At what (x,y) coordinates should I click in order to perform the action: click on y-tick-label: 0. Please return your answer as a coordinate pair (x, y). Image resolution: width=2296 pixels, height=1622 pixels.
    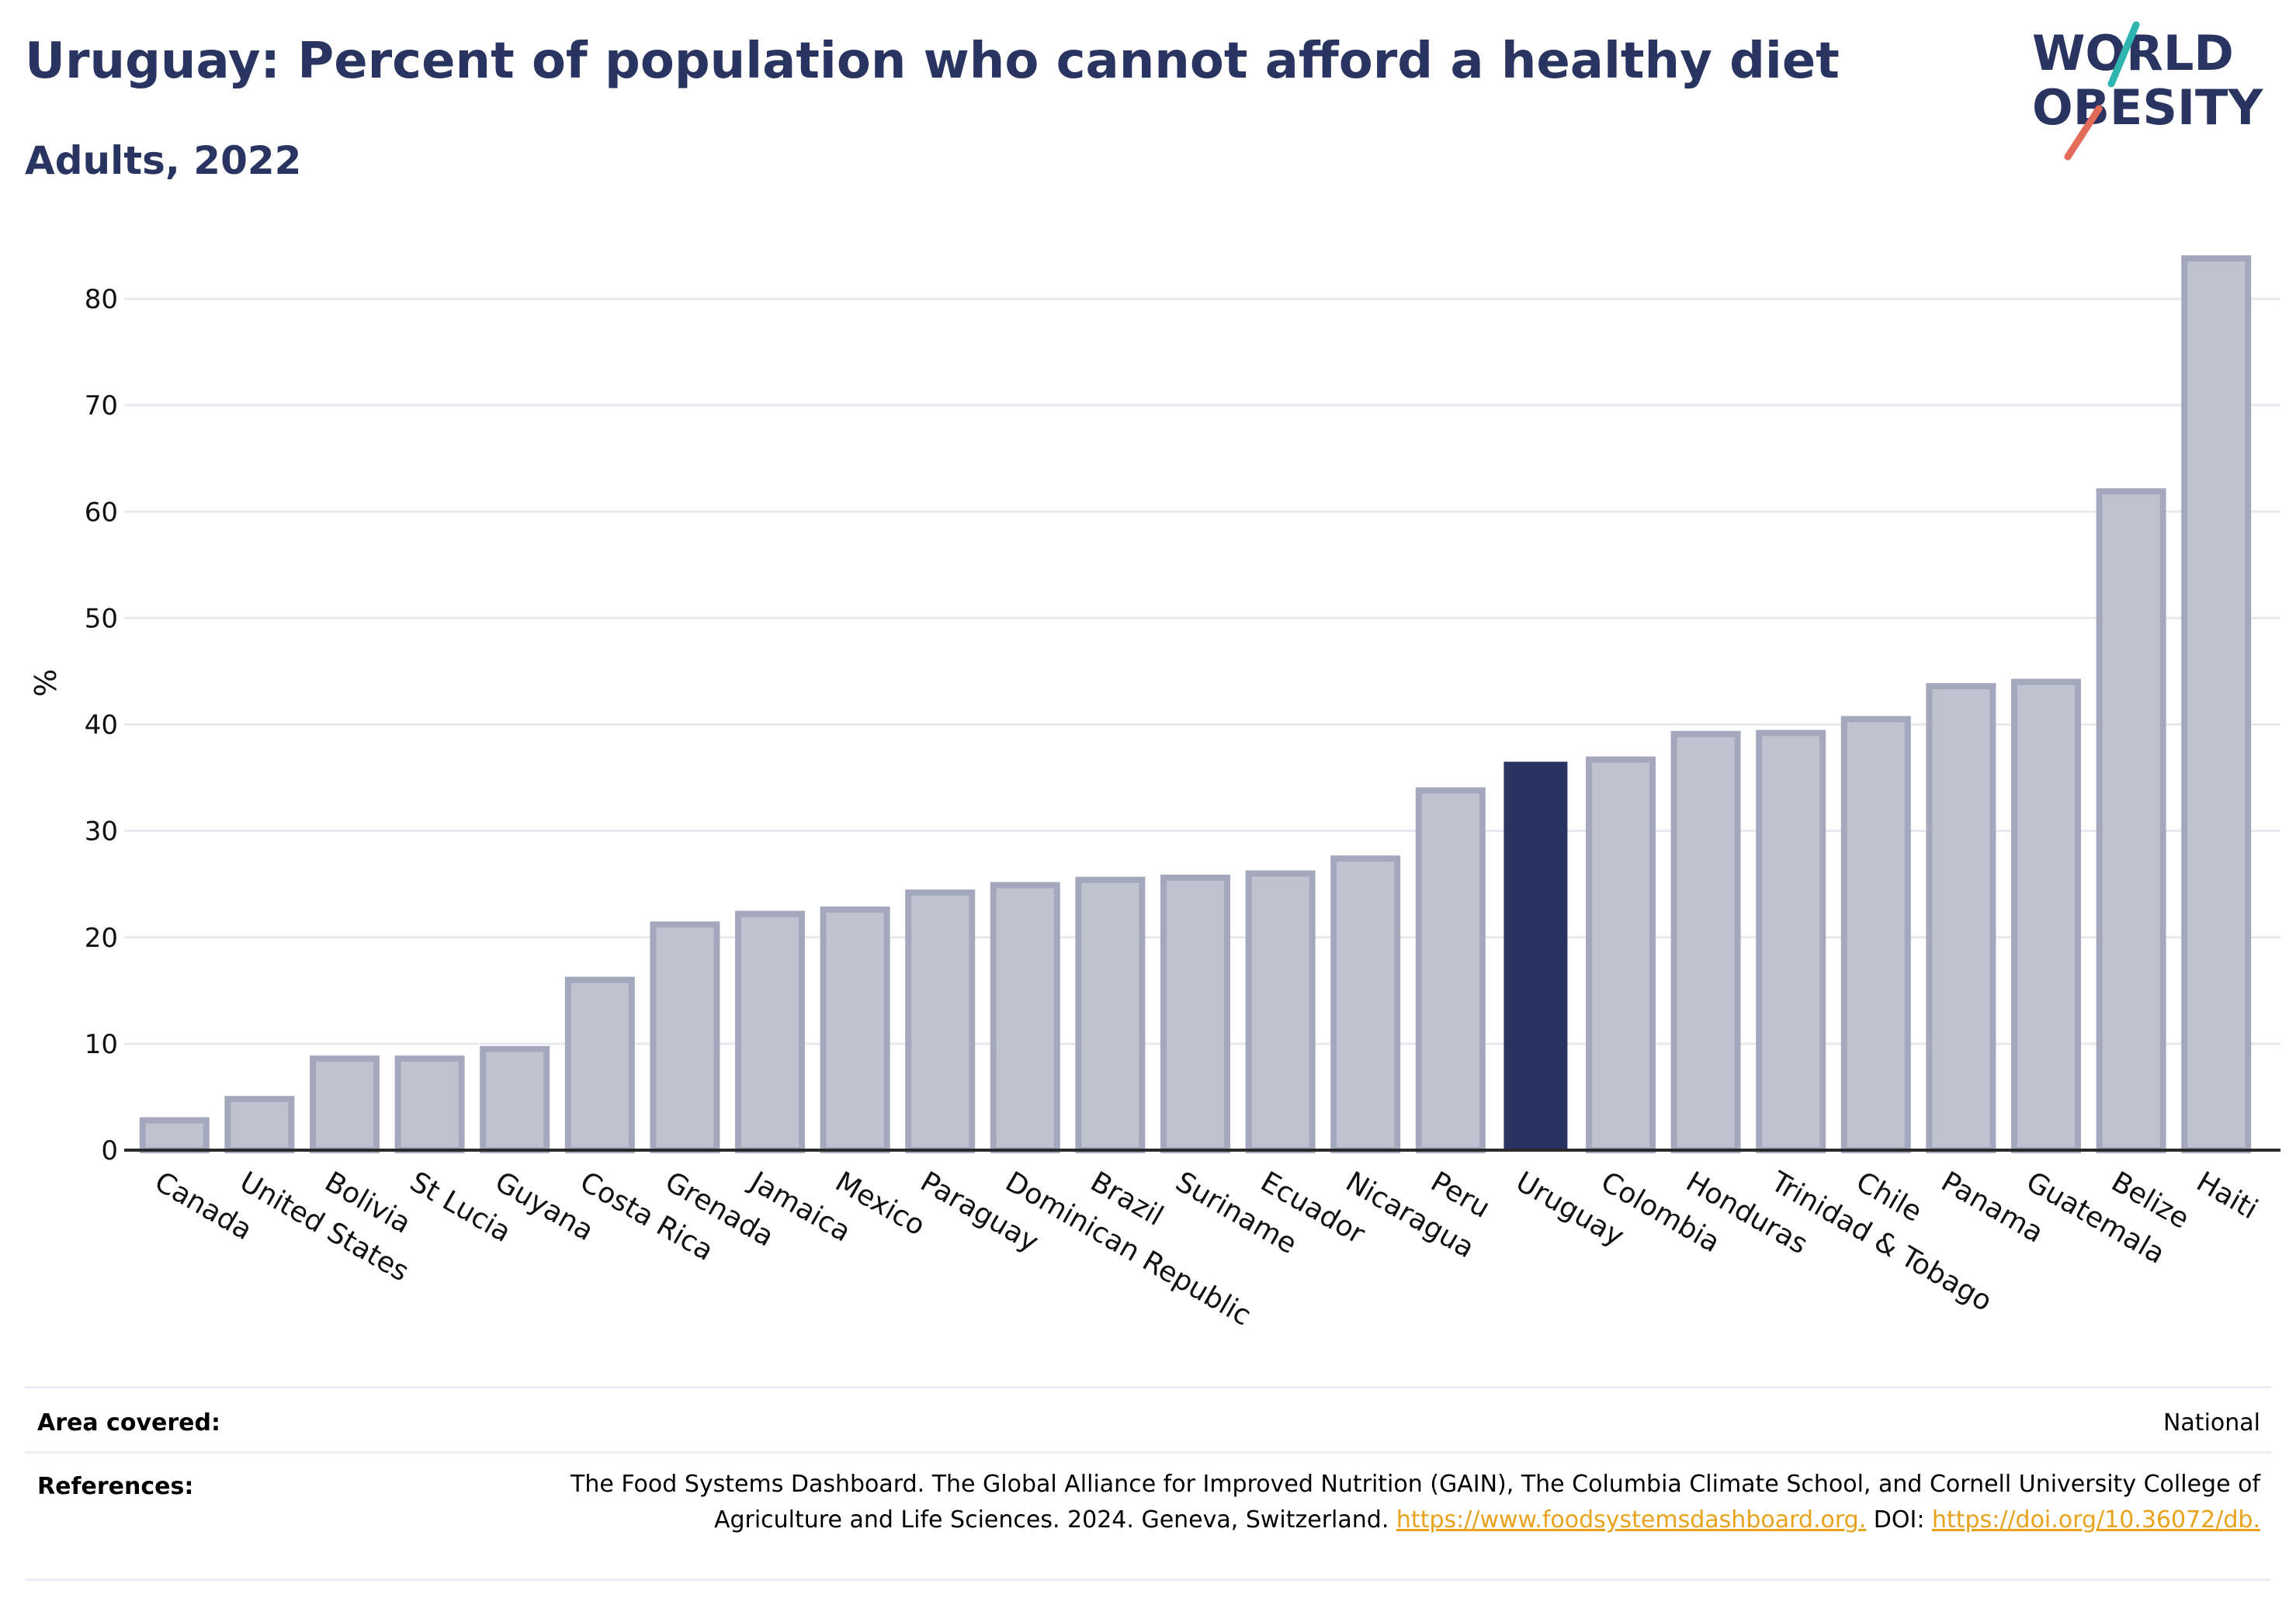
    Looking at the image, I should click on (109, 1150).